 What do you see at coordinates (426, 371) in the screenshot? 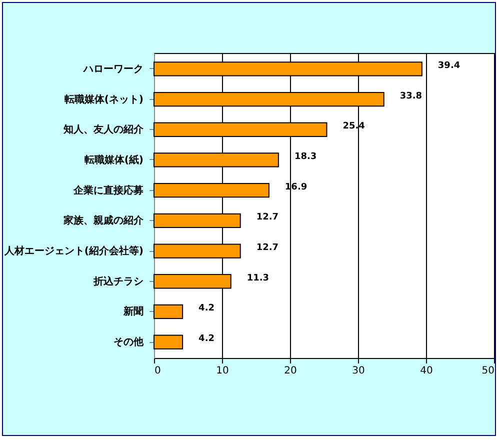
I see `x-tick-label: 40` at bounding box center [426, 371].